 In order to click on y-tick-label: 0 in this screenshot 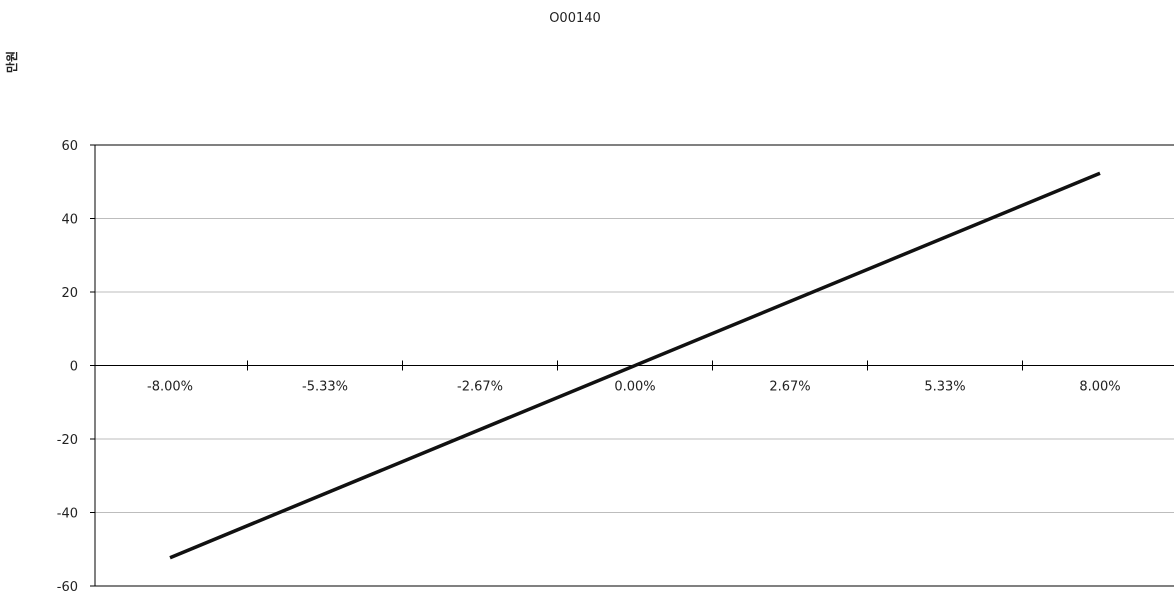, I will do `click(74, 367)`.